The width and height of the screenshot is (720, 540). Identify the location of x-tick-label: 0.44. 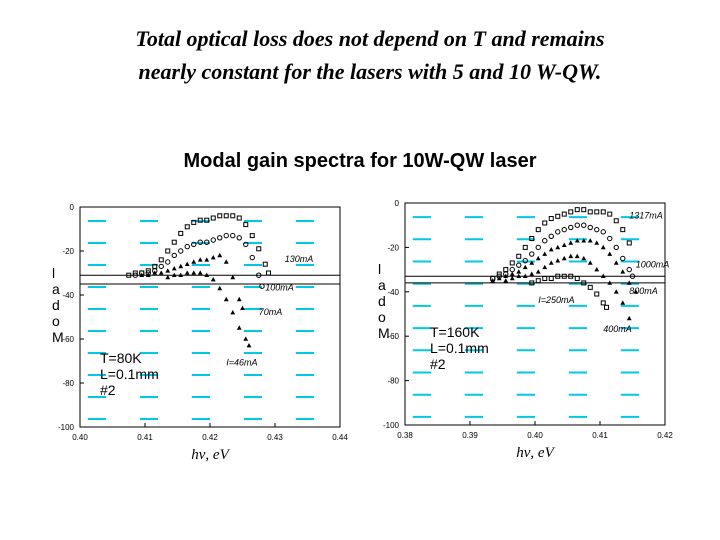
(340, 437).